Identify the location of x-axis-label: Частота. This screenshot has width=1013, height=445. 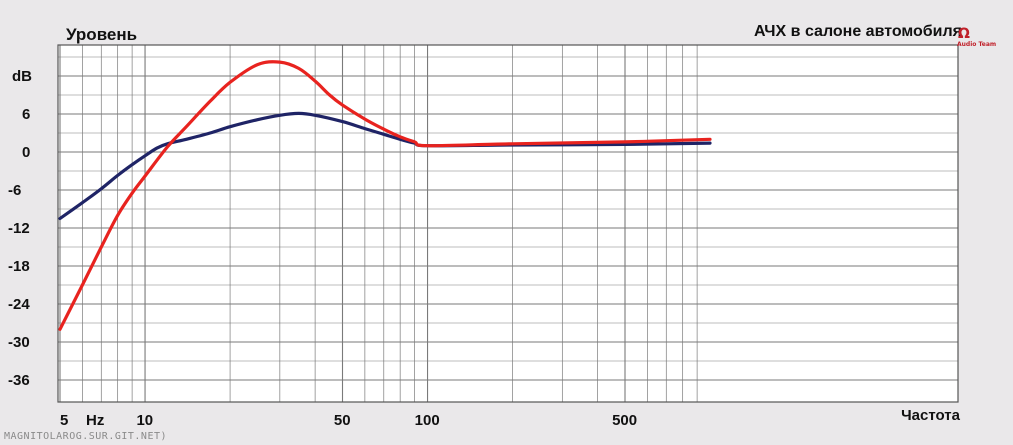
(931, 415).